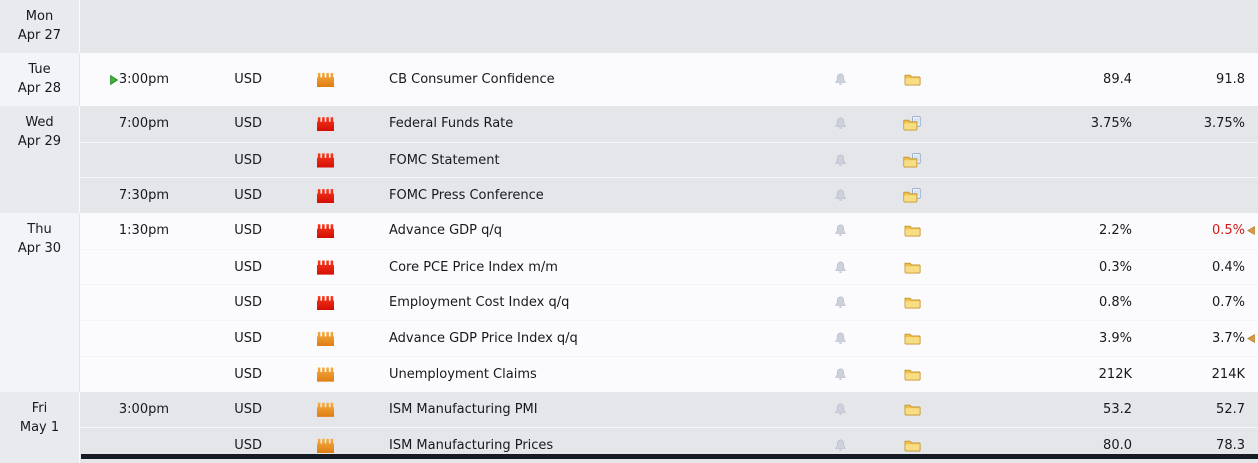 This screenshot has height=463, width=1258. What do you see at coordinates (40, 26) in the screenshot?
I see `date-cell: Mon Apr 27` at bounding box center [40, 26].